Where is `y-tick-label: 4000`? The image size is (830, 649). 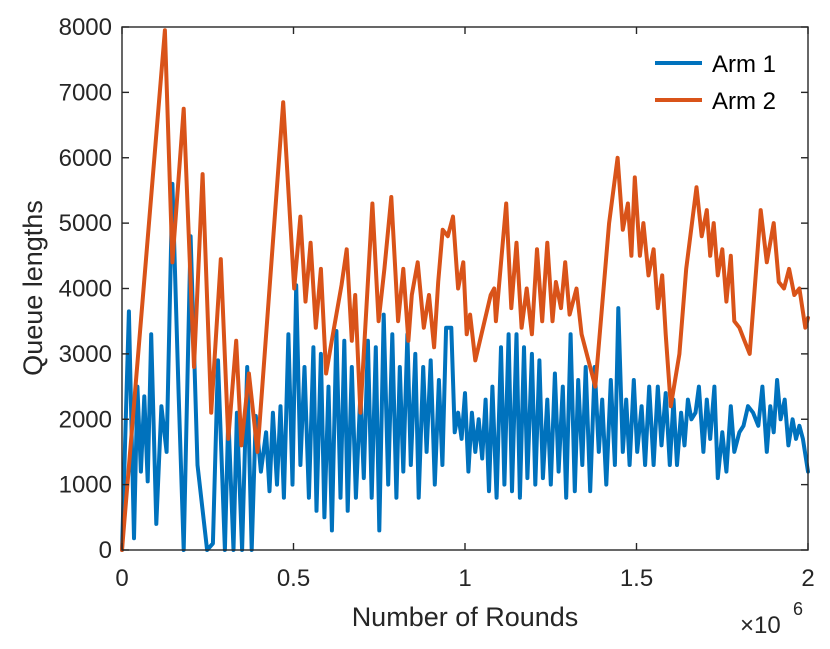 y-tick-label: 4000 is located at coordinates (85, 289).